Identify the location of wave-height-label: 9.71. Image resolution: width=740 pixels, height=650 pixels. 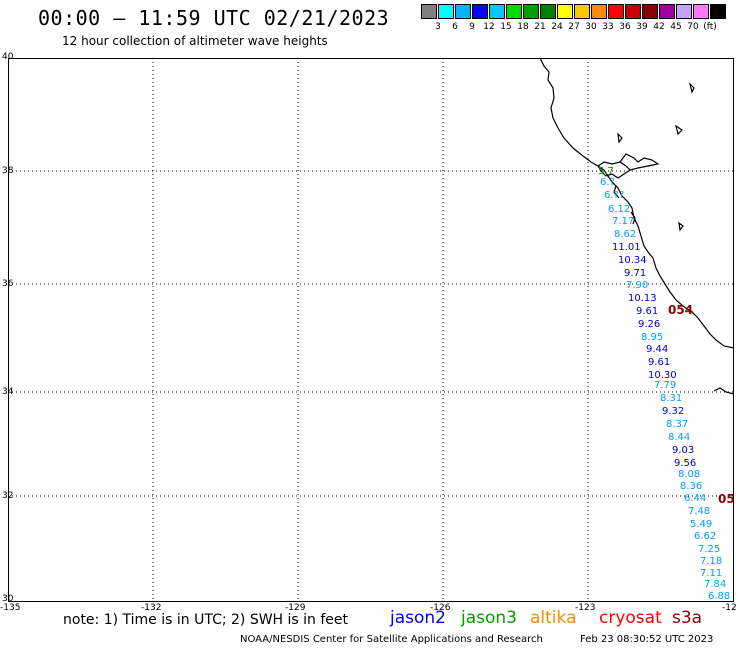
(635, 273).